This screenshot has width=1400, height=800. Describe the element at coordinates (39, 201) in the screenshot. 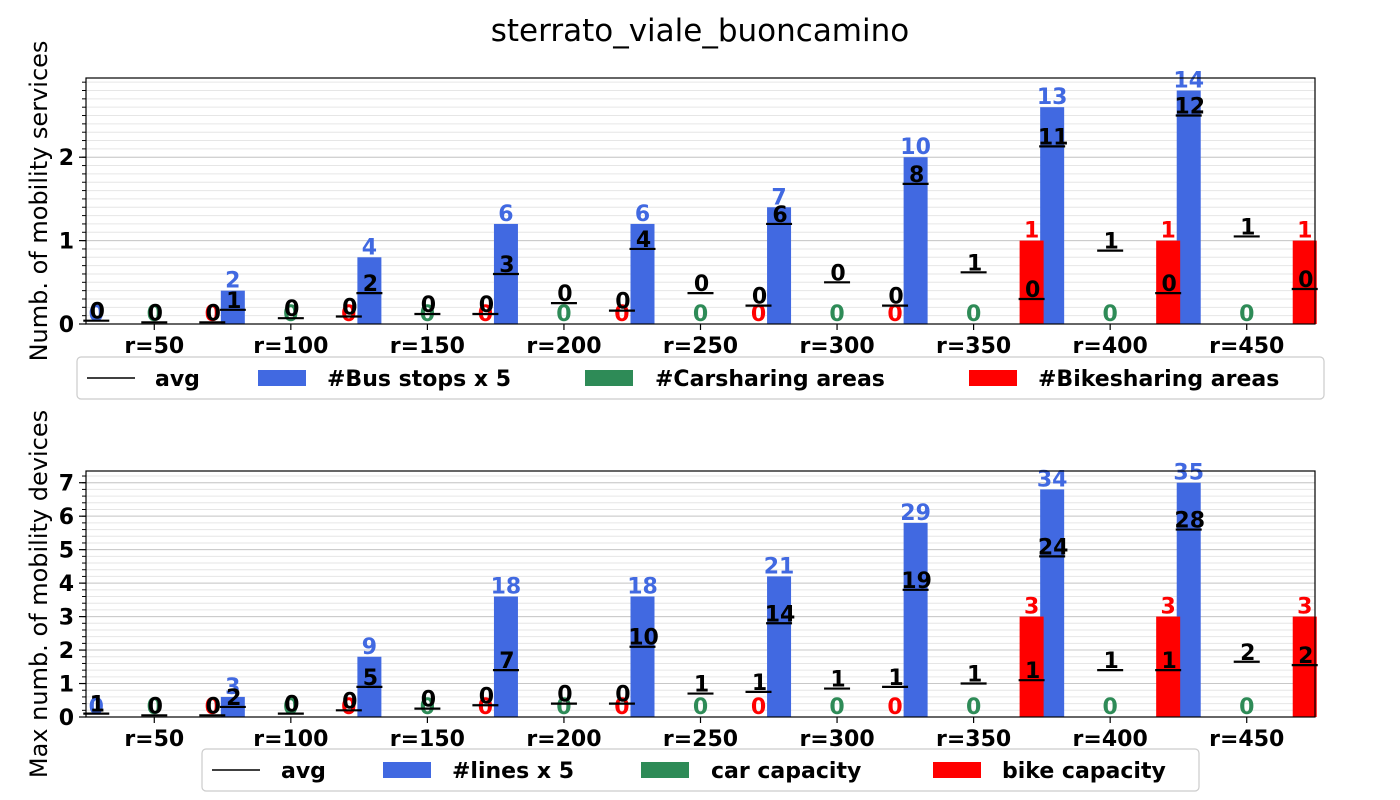

I see `y-axis-label: Numb. of mobility services` at that location.